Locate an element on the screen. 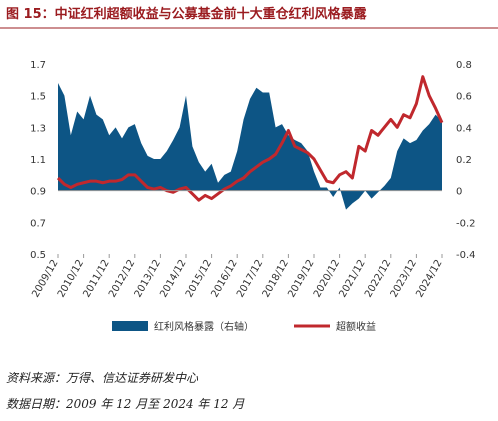 The width and height of the screenshot is (498, 421). y2-tick-label: -0.2 is located at coordinates (466, 223).